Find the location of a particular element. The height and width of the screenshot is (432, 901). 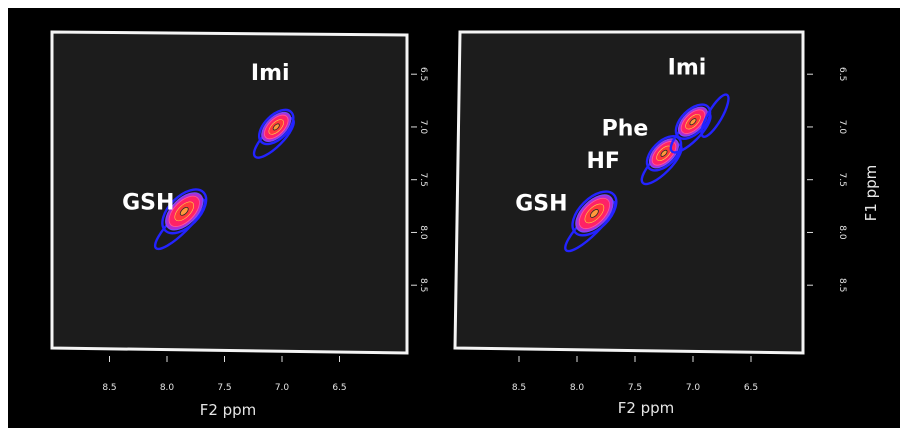

right-x-ticks: 8.5 8.0 7.5 7.0 6.5 is located at coordinates (635, 374).